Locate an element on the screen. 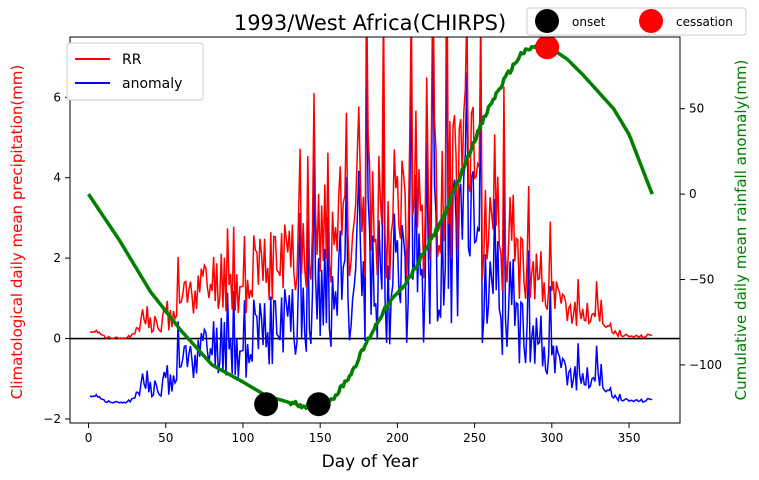 This screenshot has width=759, height=480. x-tick-label: 50 is located at coordinates (165, 438).